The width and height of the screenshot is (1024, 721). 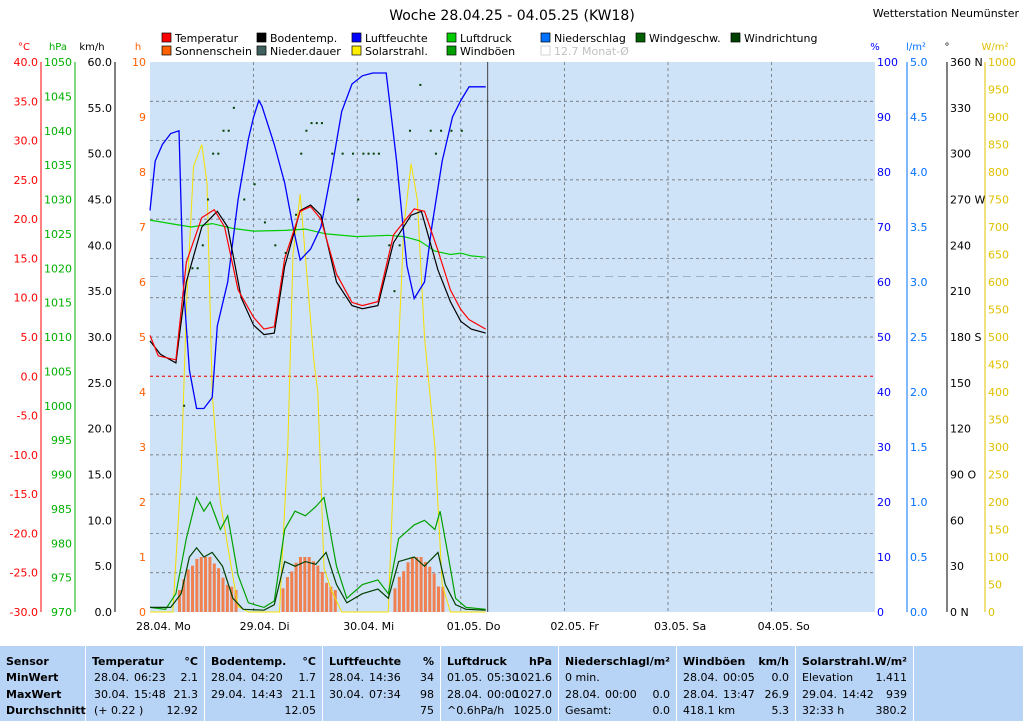 What do you see at coordinates (957, 520) in the screenshot?
I see `dir-tick-label: 60` at bounding box center [957, 520].